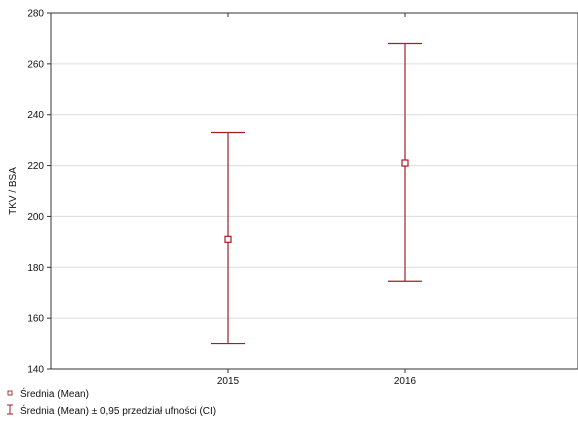  Describe the element at coordinates (228, 381) in the screenshot. I see `x-tick-label: 2015` at that location.